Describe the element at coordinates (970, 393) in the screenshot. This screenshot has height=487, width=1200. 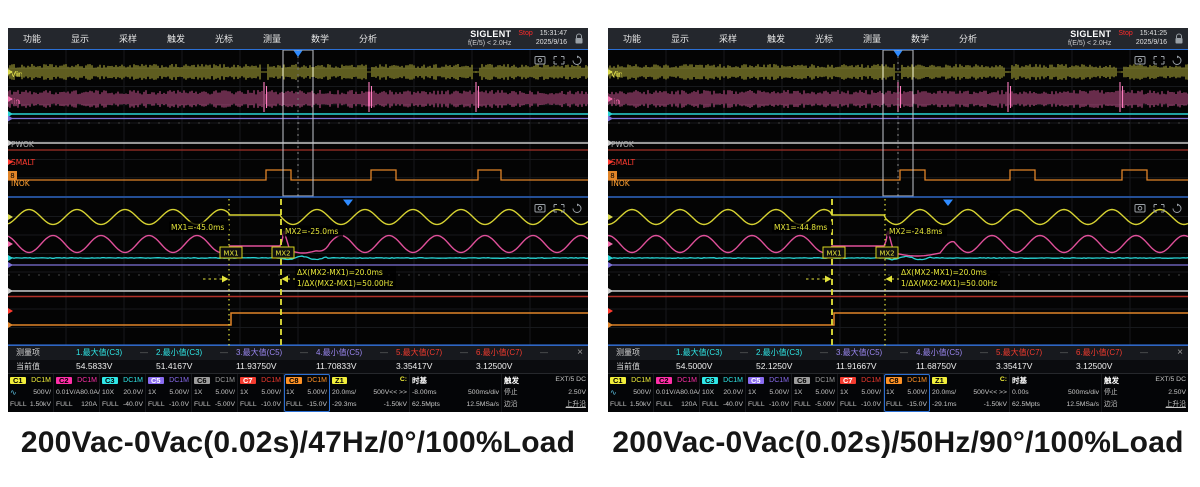
I see `zoom-block: Z1 C: 20.0ms/500V<< >> -29.1ms -1.50kV` at that location.